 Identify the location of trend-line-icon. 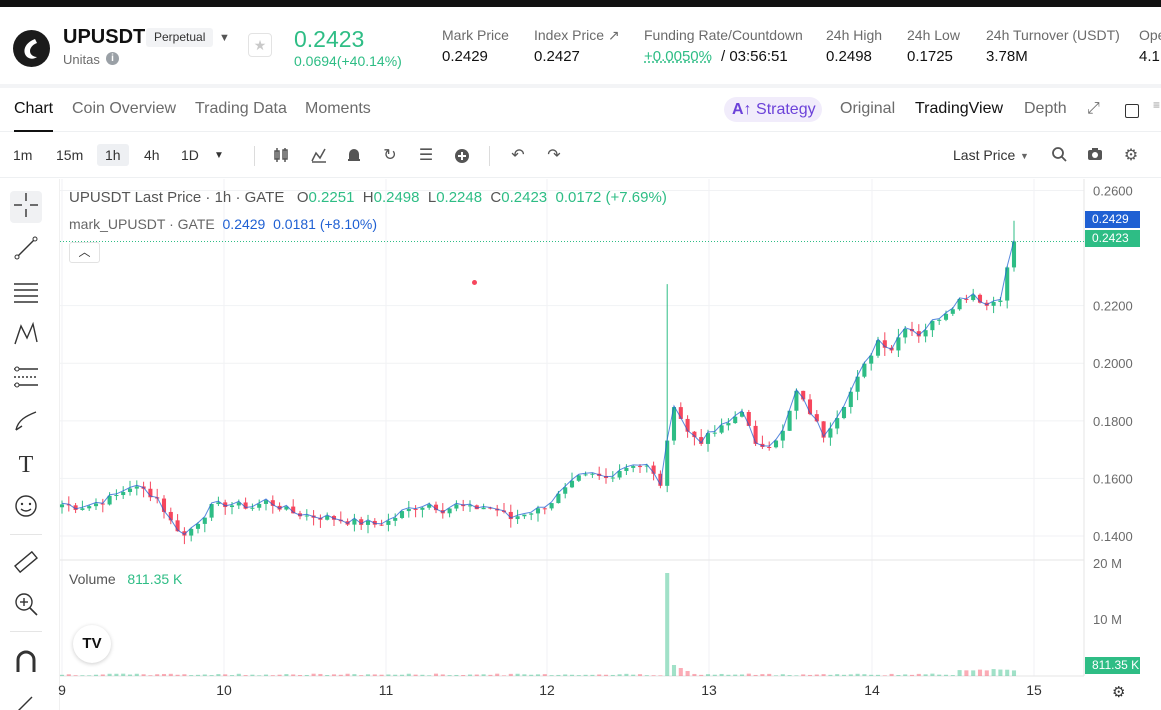
(26, 250).